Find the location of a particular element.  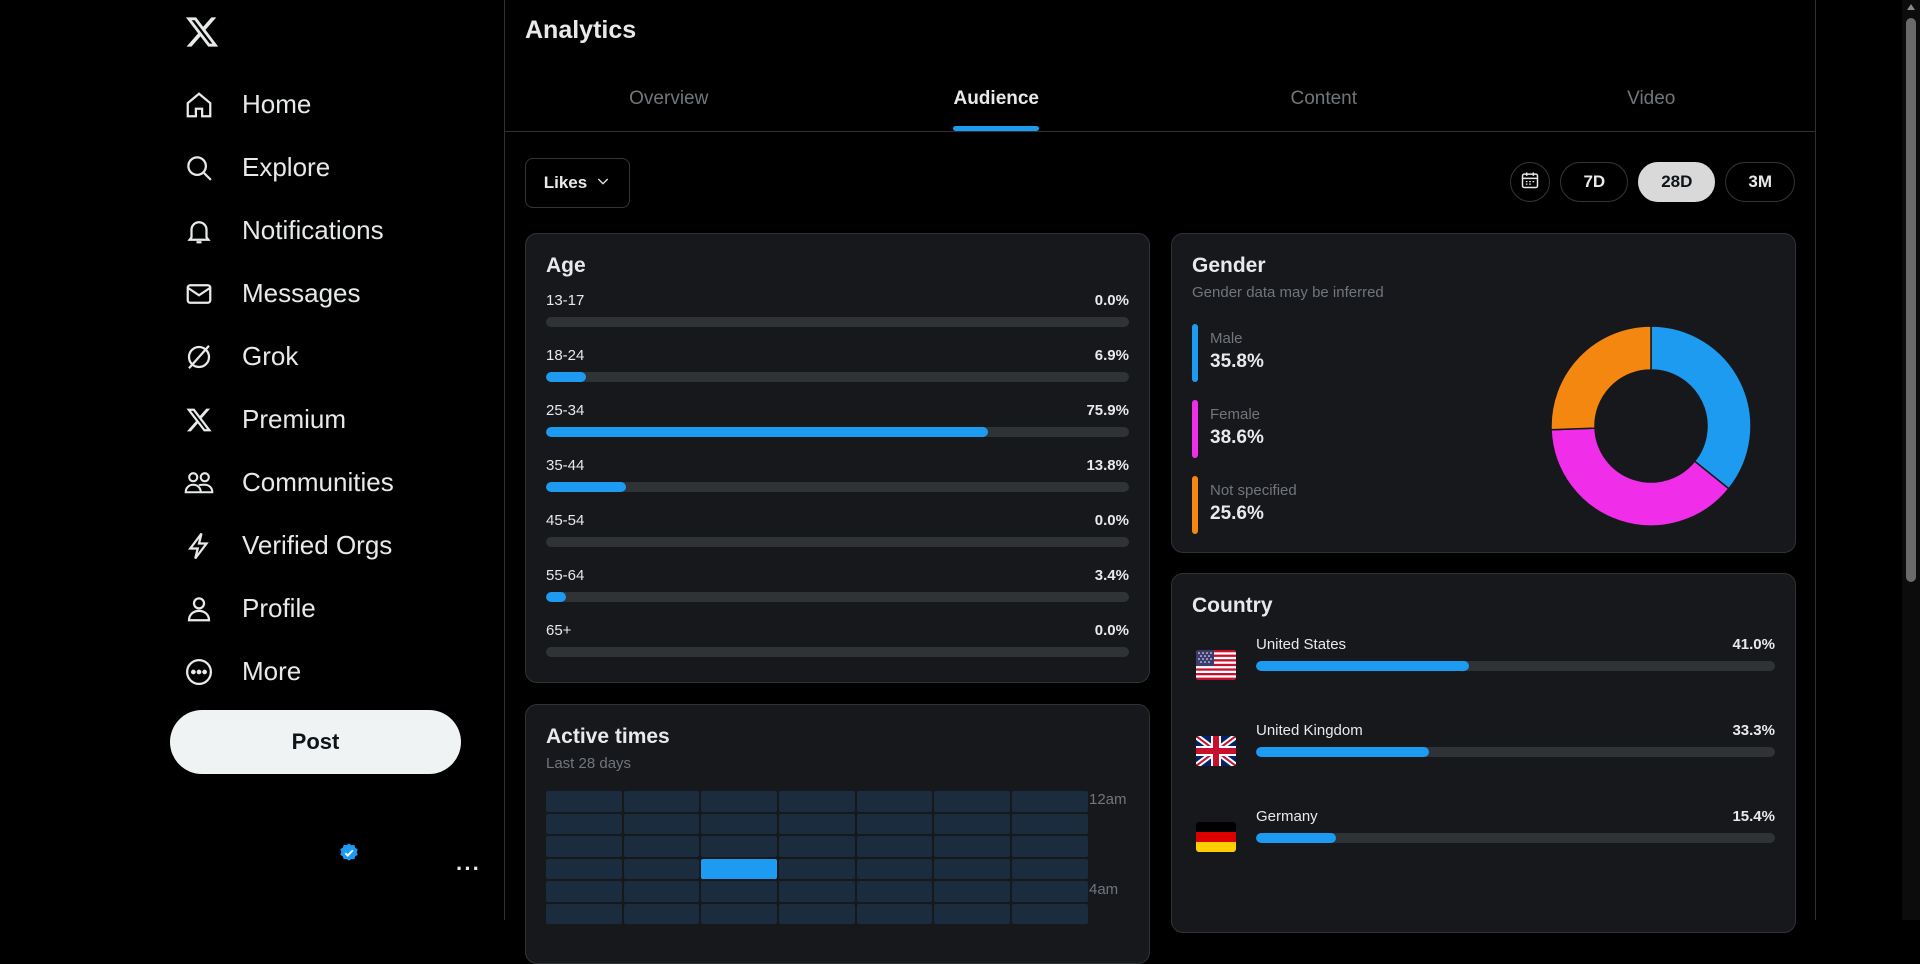

nav-label: Messages is located at coordinates (301, 293).